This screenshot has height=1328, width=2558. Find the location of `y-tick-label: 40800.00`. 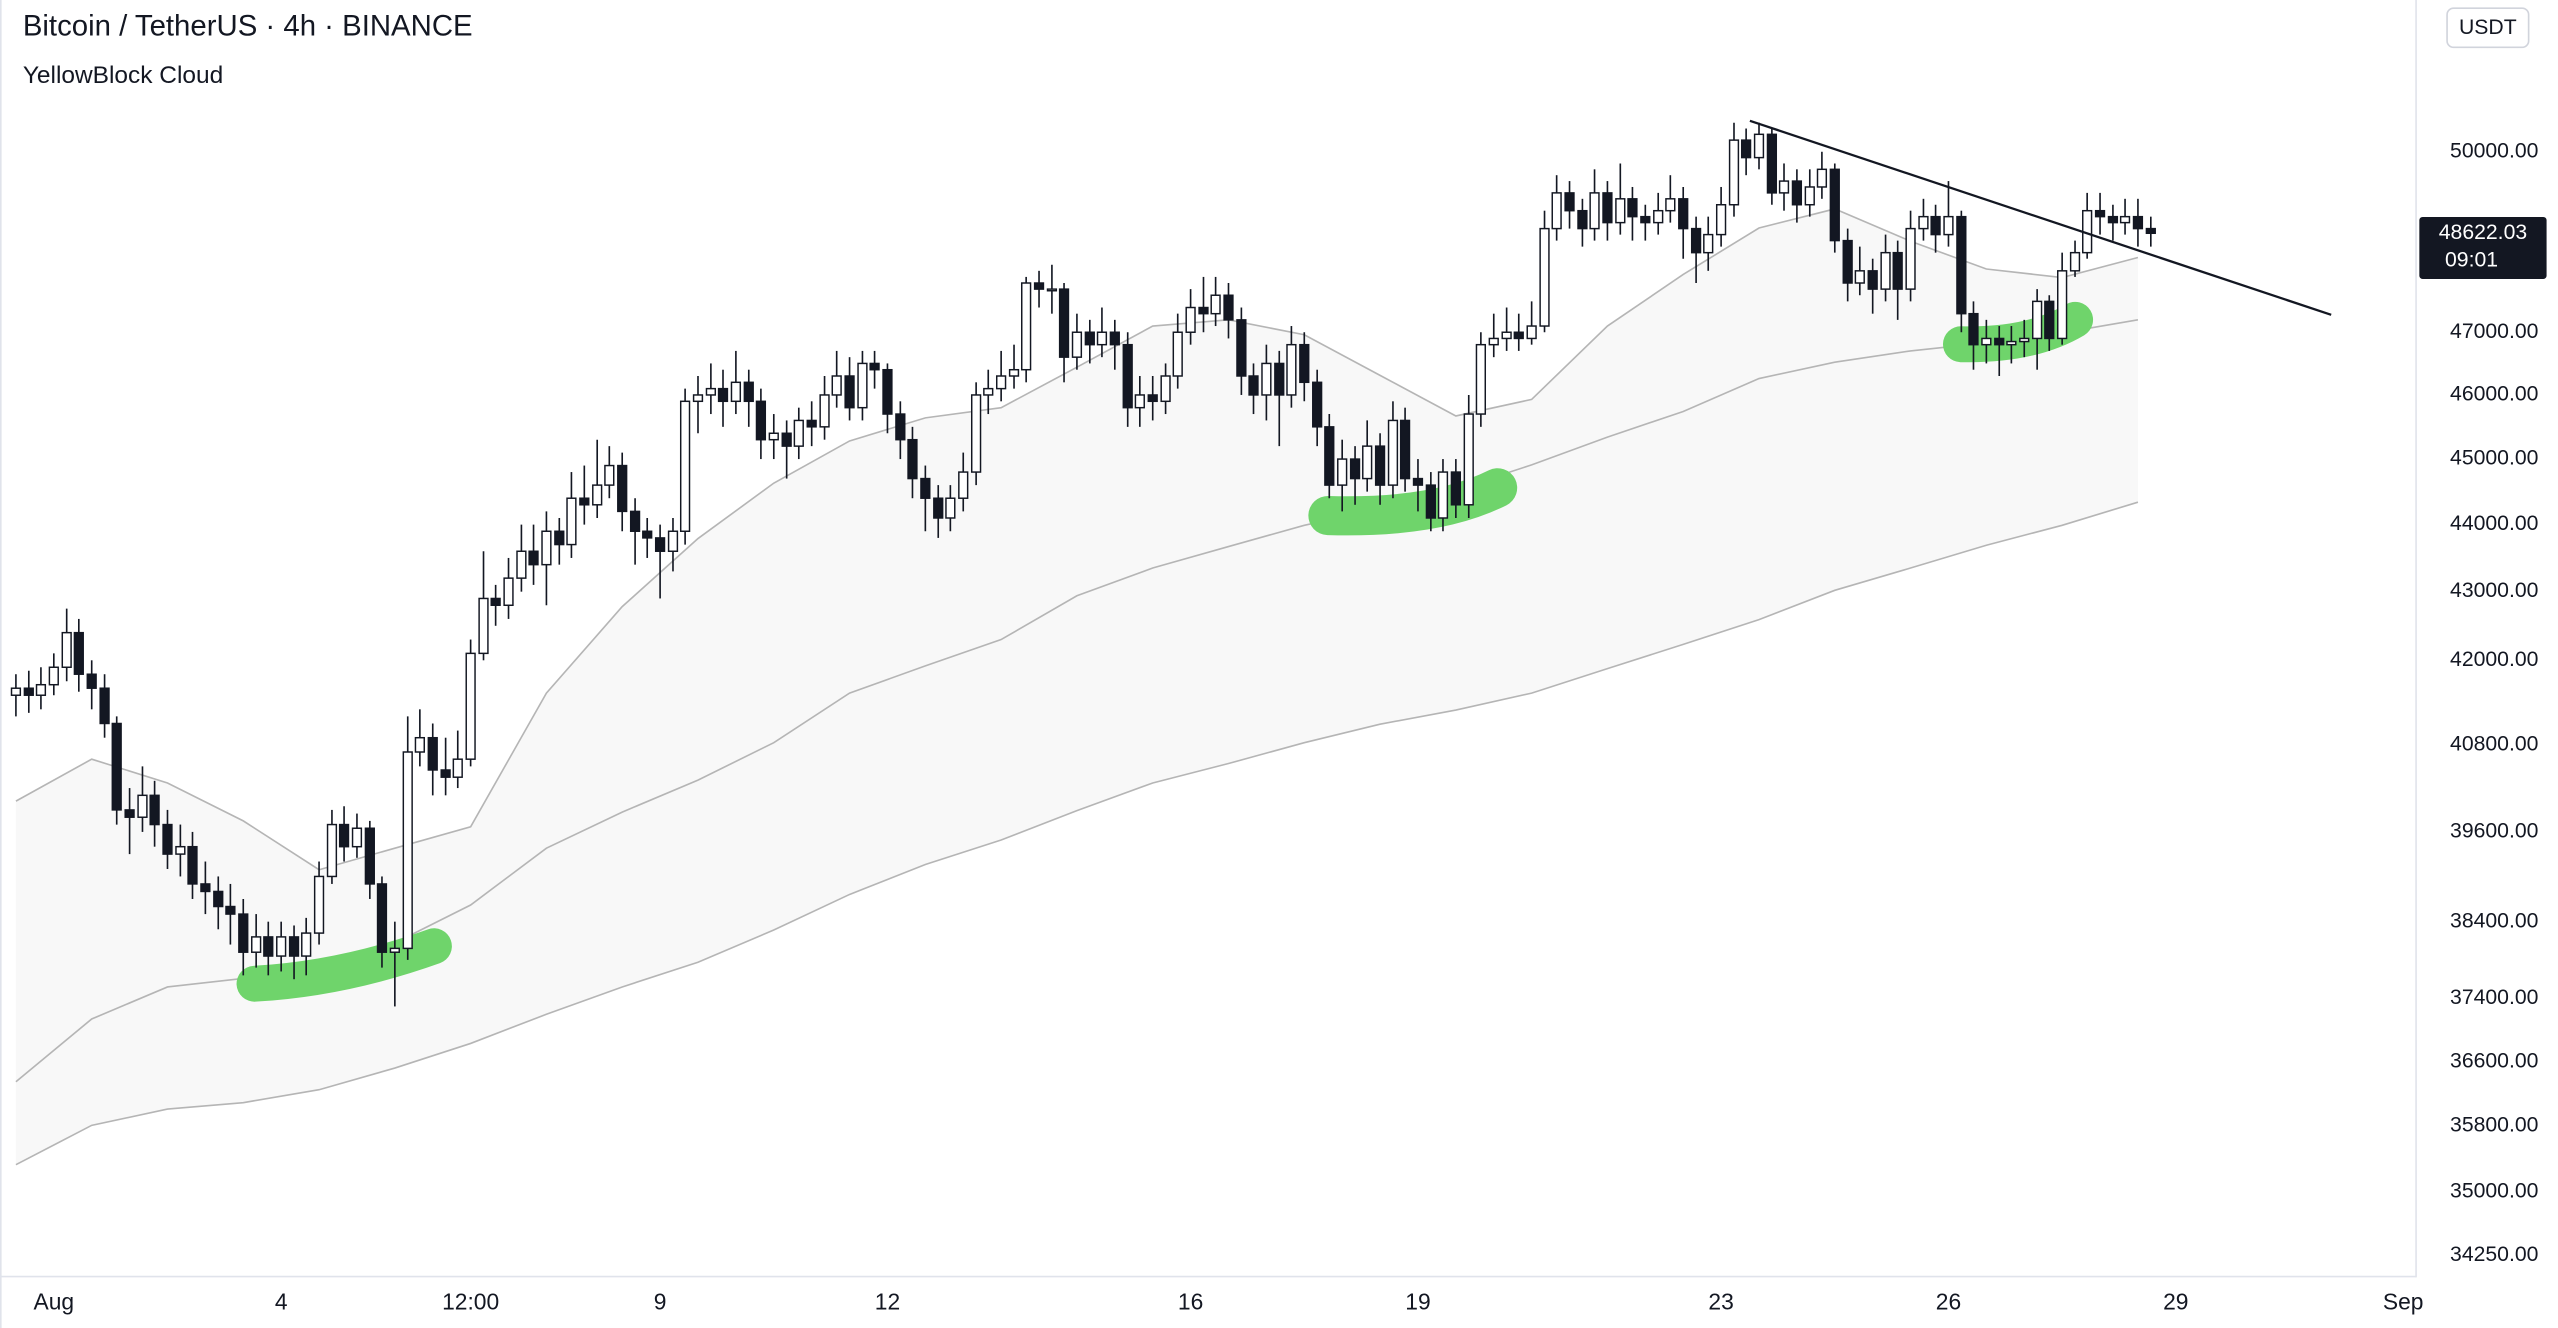

y-tick-label: 40800.00 is located at coordinates (2494, 743).